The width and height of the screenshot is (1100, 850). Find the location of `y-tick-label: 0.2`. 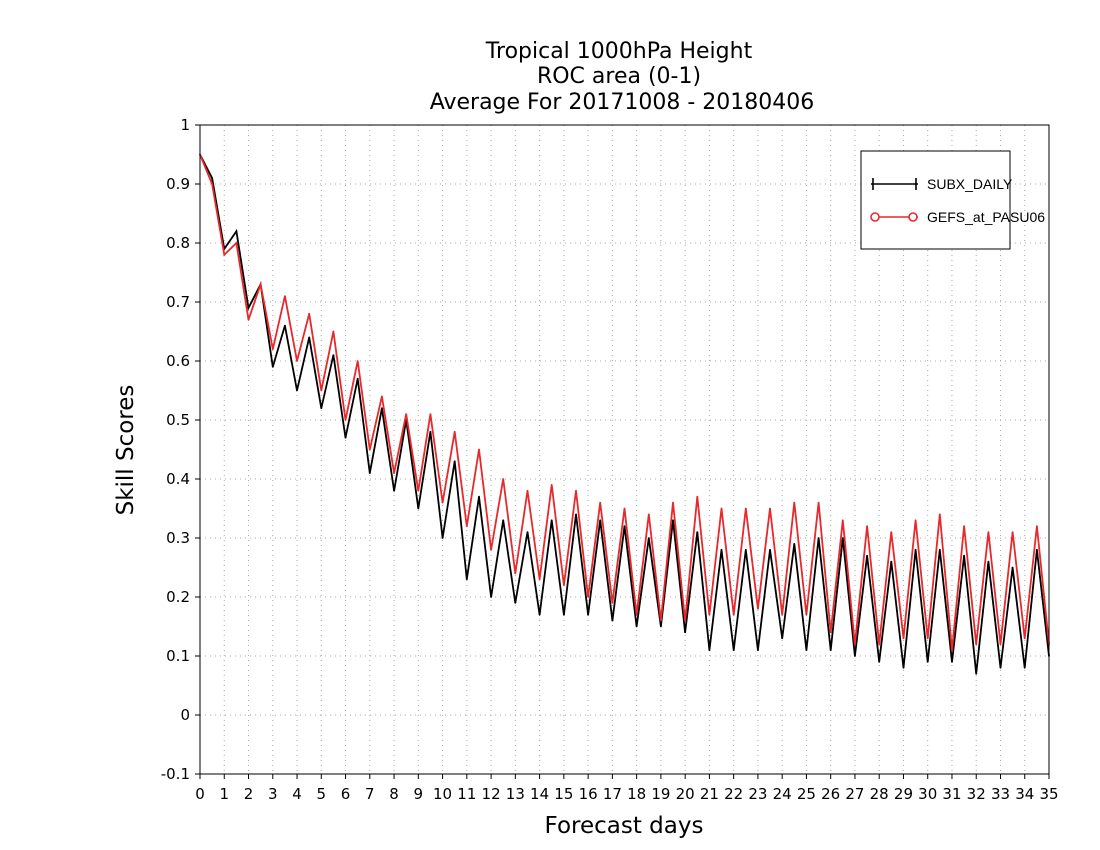

y-tick-label: 0.2 is located at coordinates (178, 597).